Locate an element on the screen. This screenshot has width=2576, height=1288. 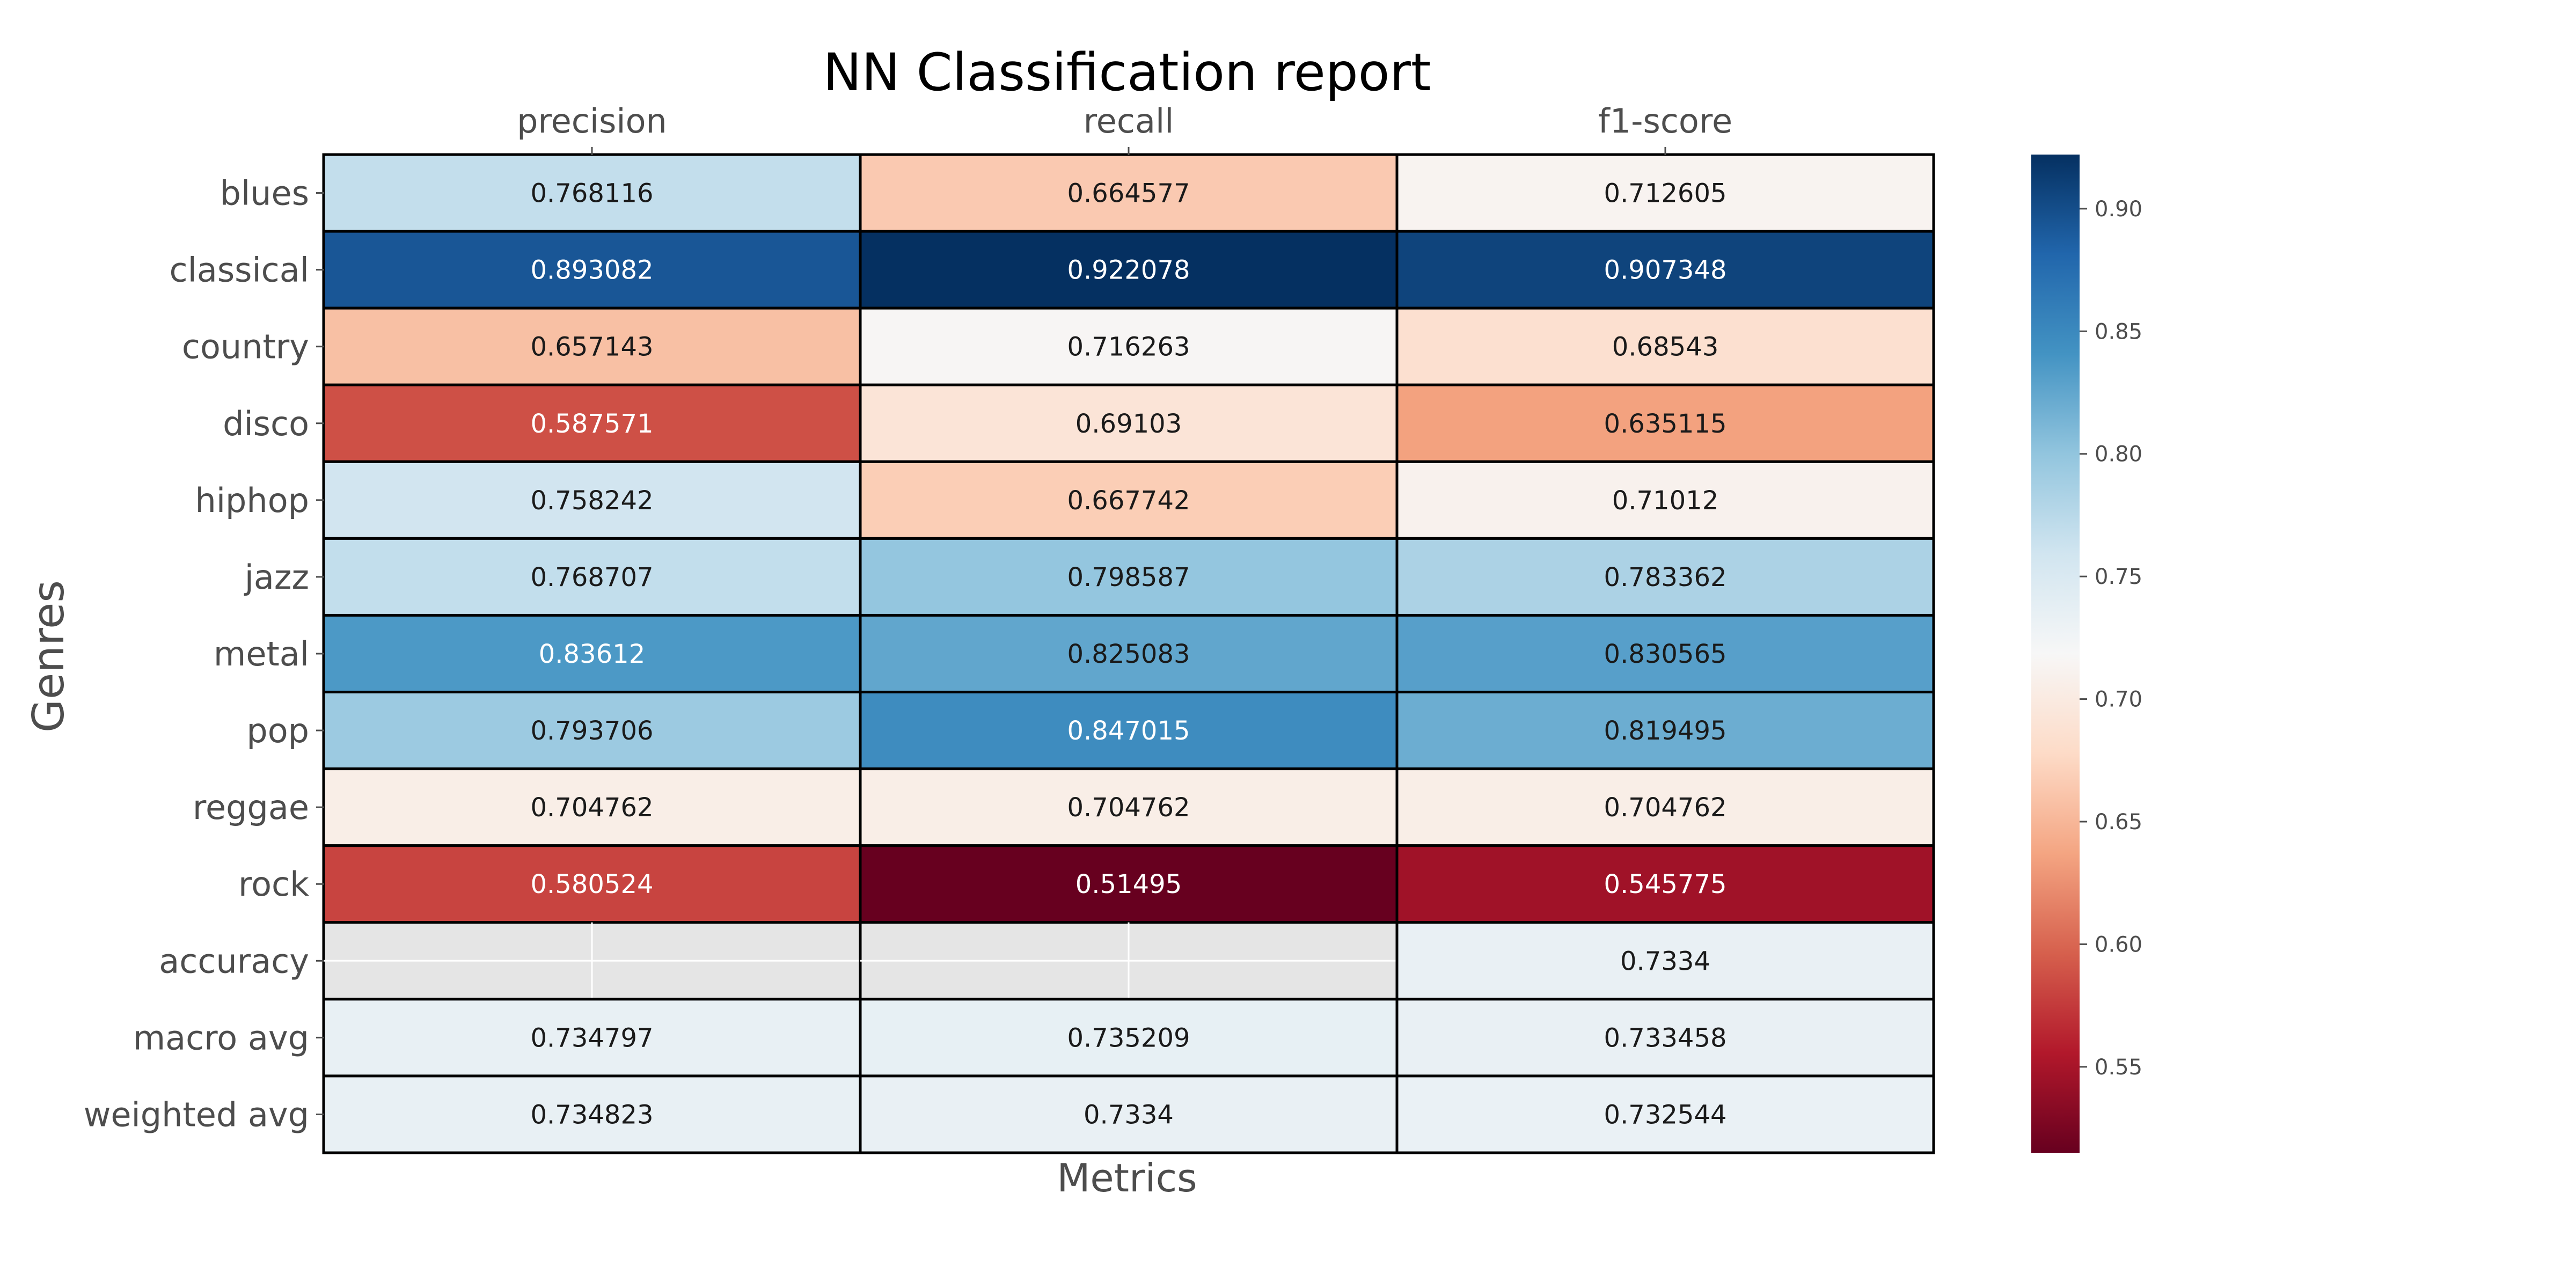
cell-value-label: 0.68543 is located at coordinates (1665, 347).